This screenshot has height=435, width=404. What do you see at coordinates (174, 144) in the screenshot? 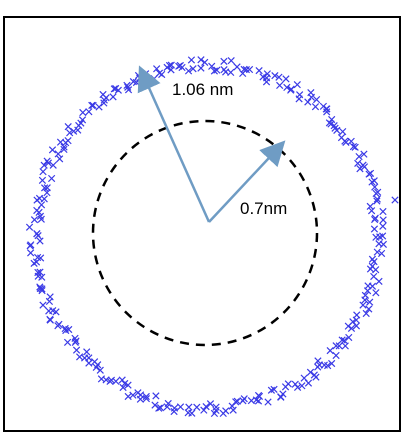
I see `outer-radius-arrow` at bounding box center [174, 144].